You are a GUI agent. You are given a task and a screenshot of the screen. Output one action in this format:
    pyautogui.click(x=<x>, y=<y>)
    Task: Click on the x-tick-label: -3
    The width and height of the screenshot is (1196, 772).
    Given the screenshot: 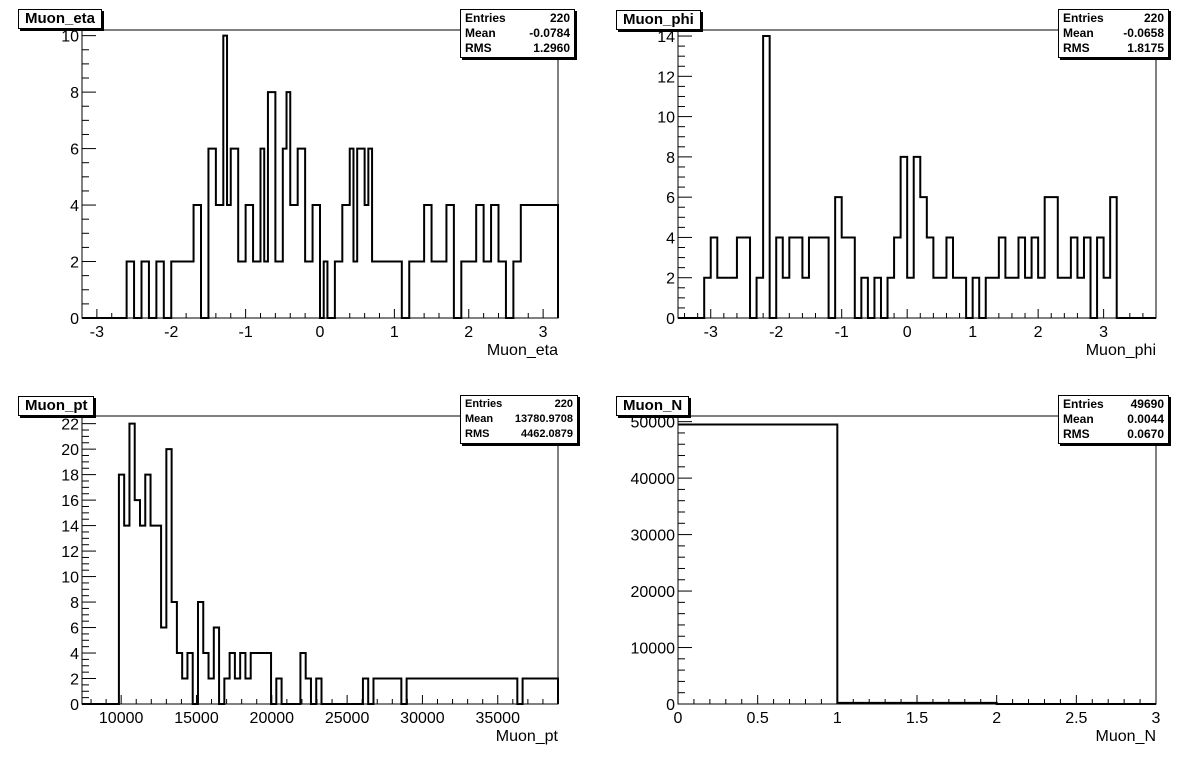 What is the action you would take?
    pyautogui.click(x=711, y=332)
    